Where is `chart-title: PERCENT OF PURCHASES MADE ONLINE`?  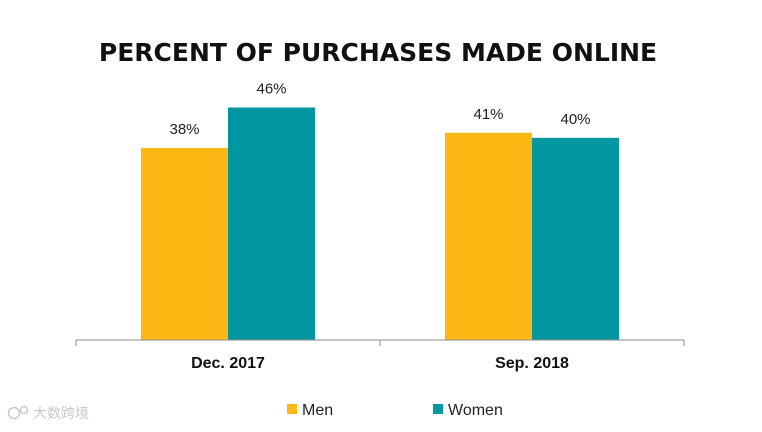 chart-title: PERCENT OF PURCHASES MADE ONLINE is located at coordinates (378, 52).